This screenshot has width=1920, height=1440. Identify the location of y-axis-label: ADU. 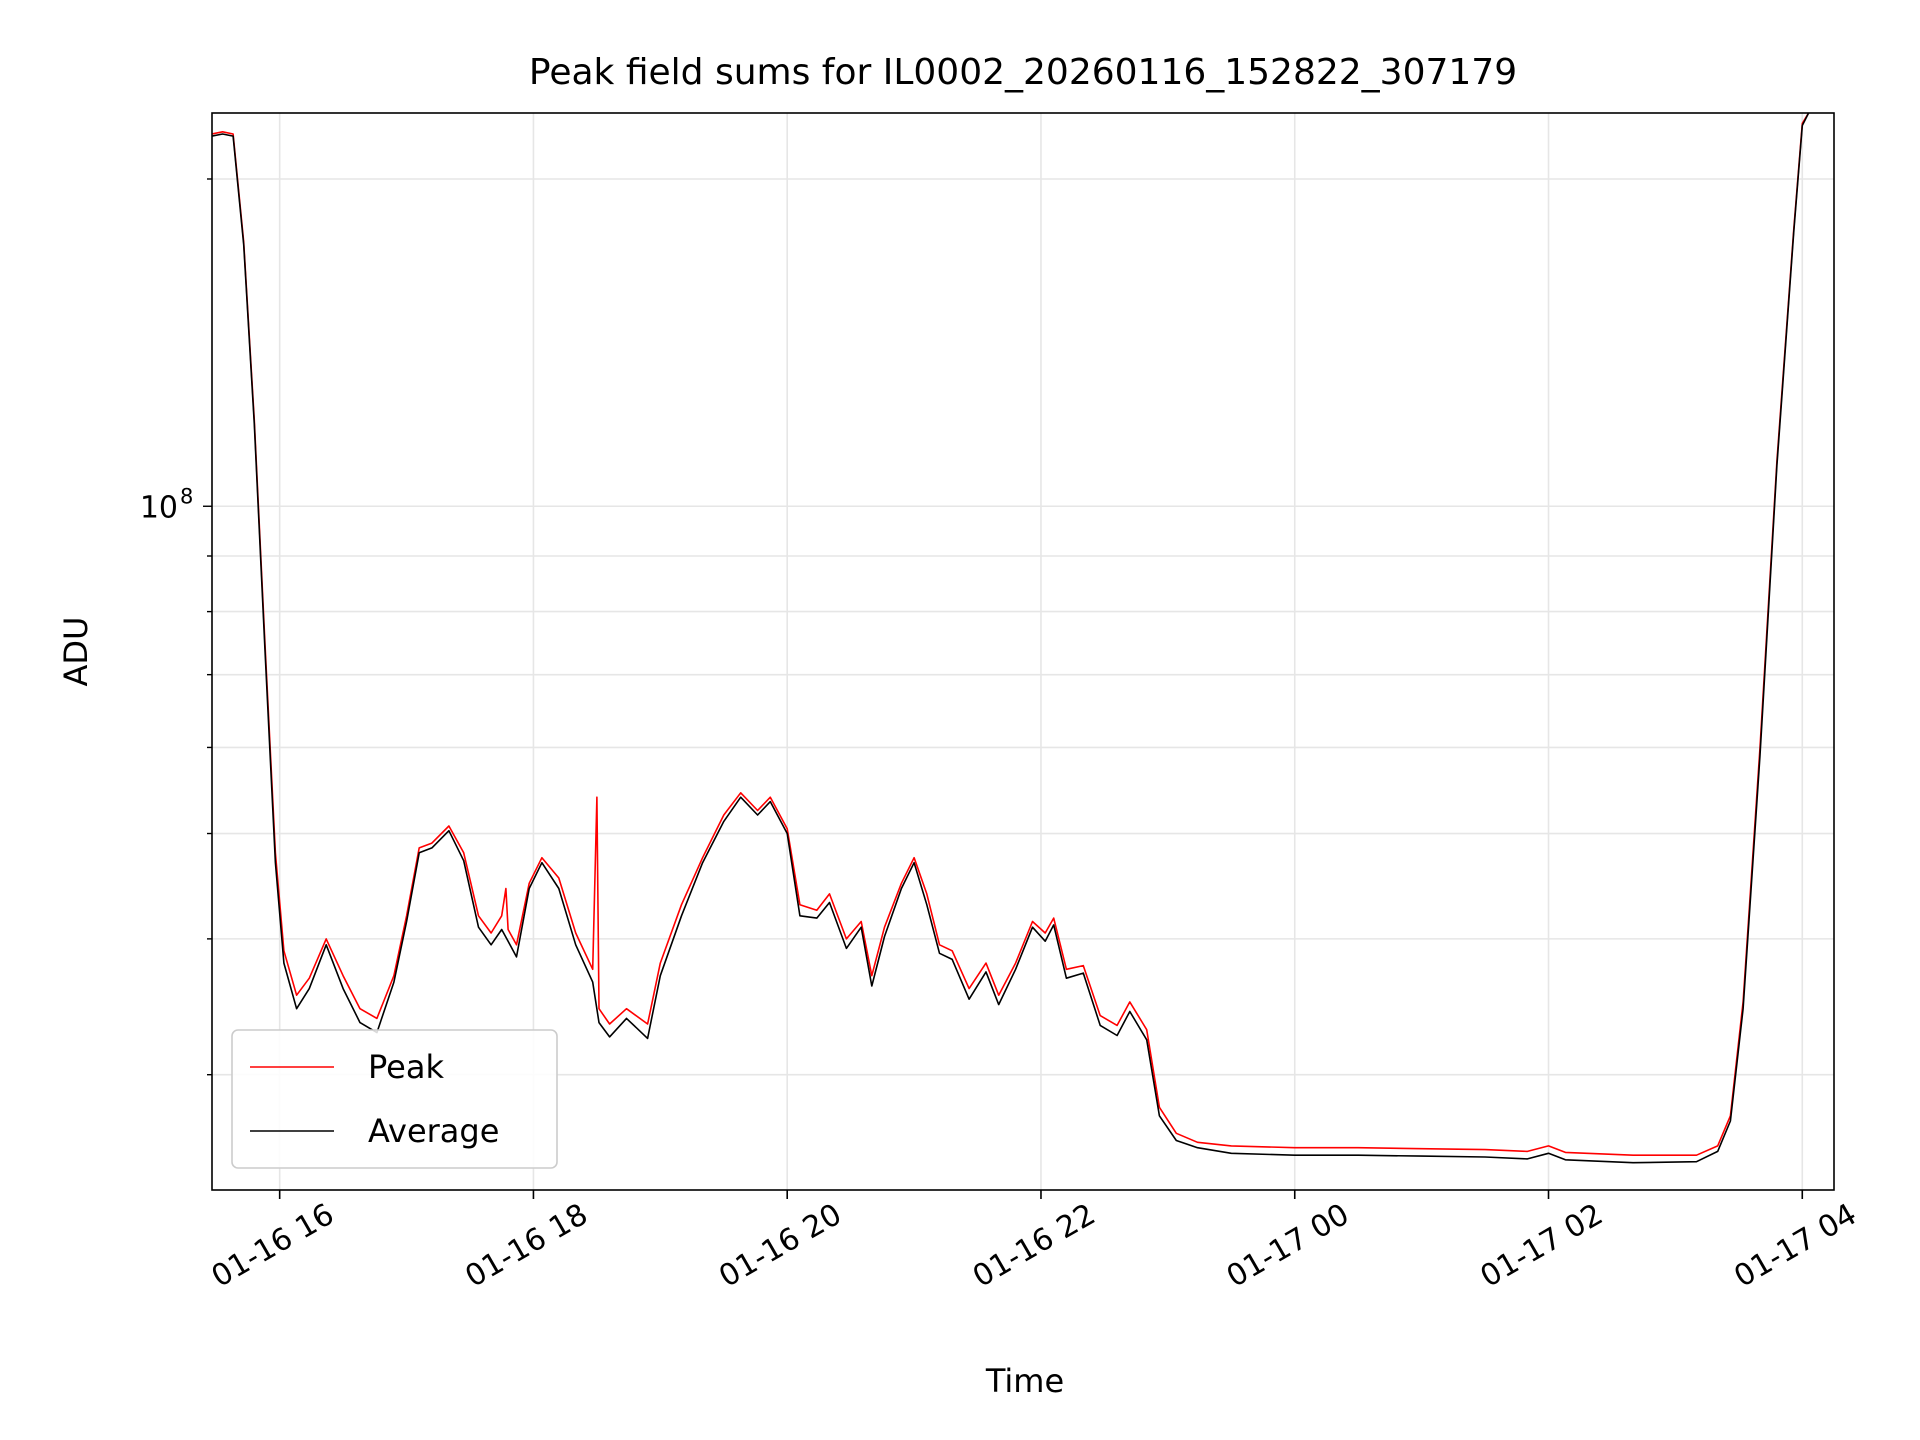
(76, 652).